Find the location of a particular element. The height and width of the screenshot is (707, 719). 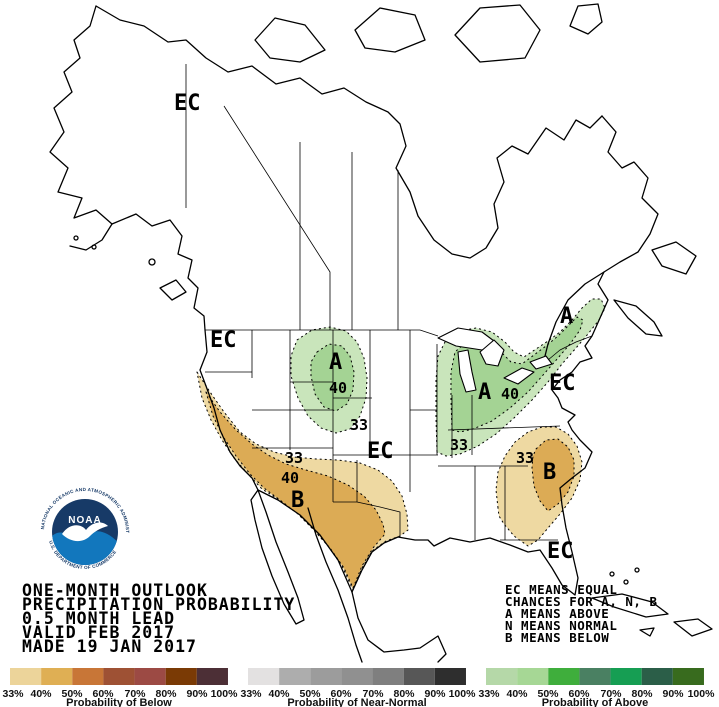

pacific-coast is located at coordinates (185, 352).